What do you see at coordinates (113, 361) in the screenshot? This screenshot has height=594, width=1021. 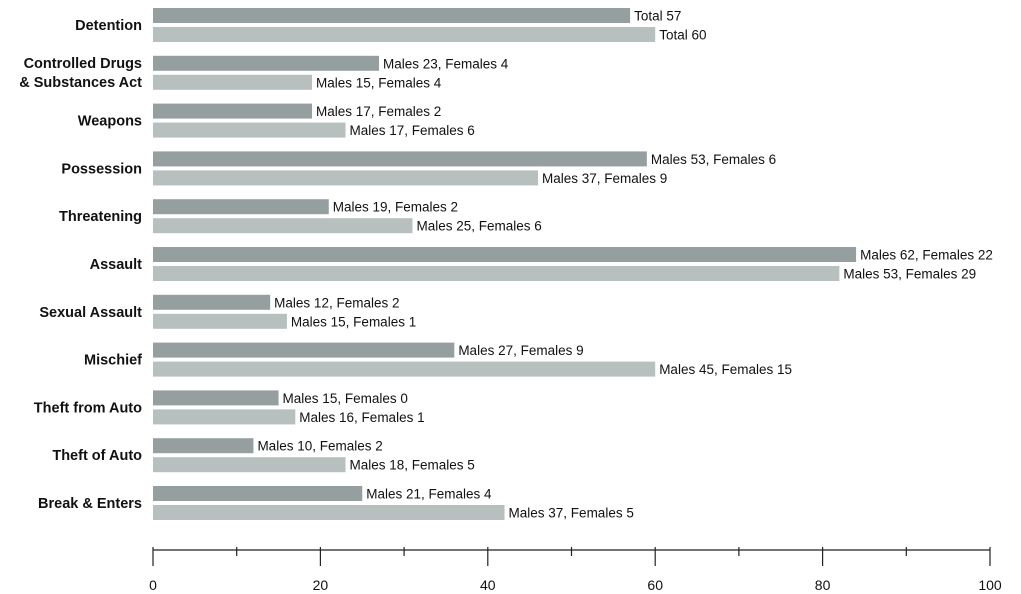 I see `category-label-mischief: Mischief` at bounding box center [113, 361].